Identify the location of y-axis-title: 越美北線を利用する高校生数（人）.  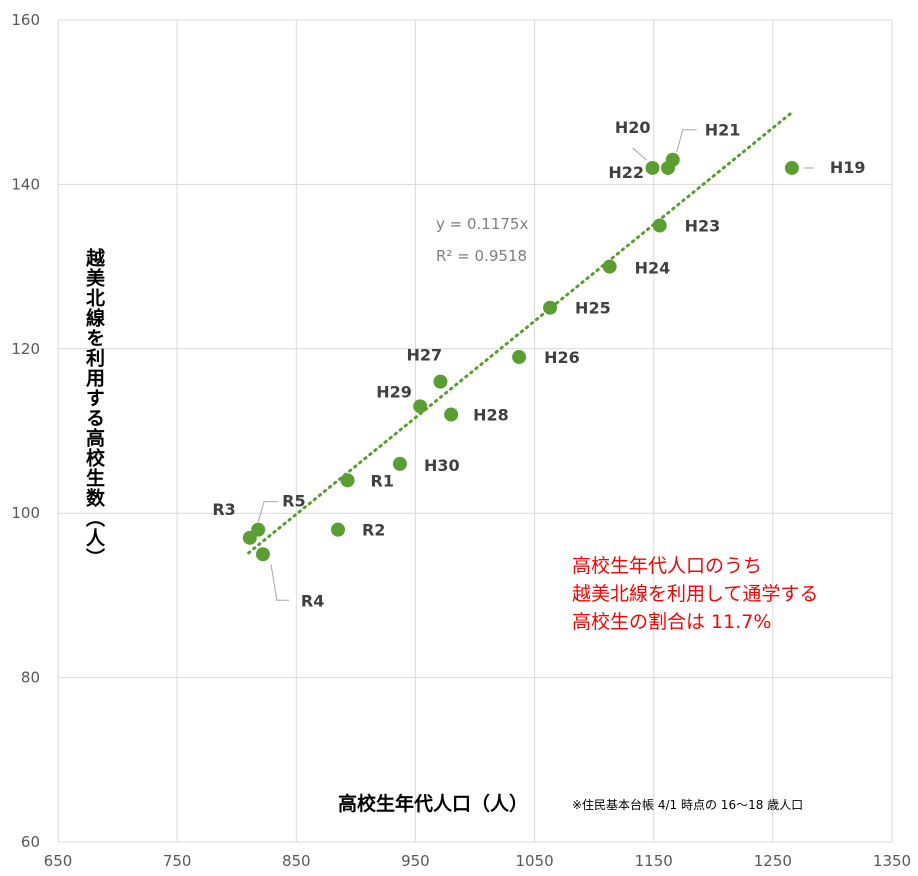
(94, 408).